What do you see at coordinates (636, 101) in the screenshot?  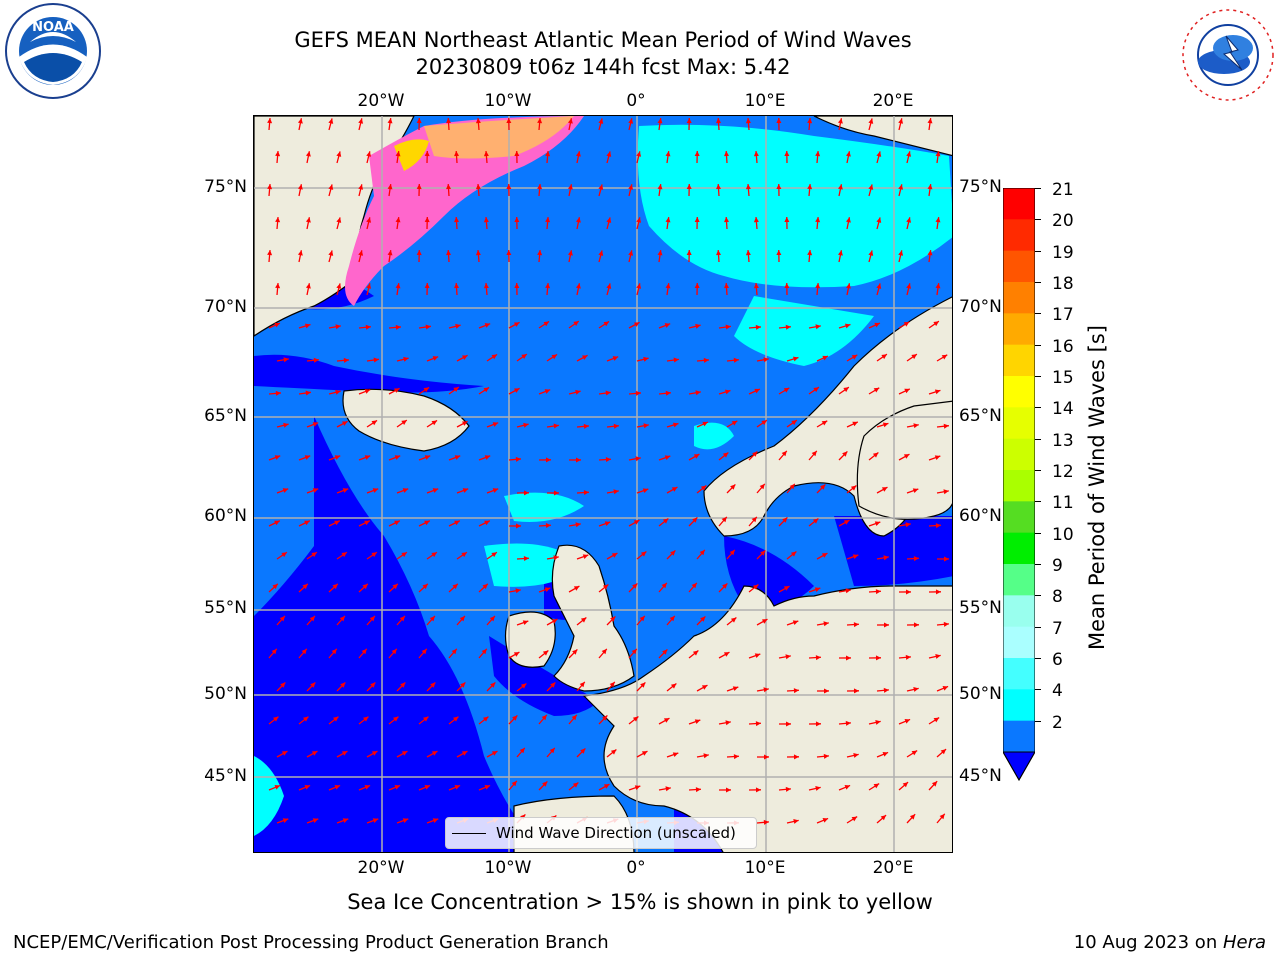 I see `lon-tick-top: 0°` at bounding box center [636, 101].